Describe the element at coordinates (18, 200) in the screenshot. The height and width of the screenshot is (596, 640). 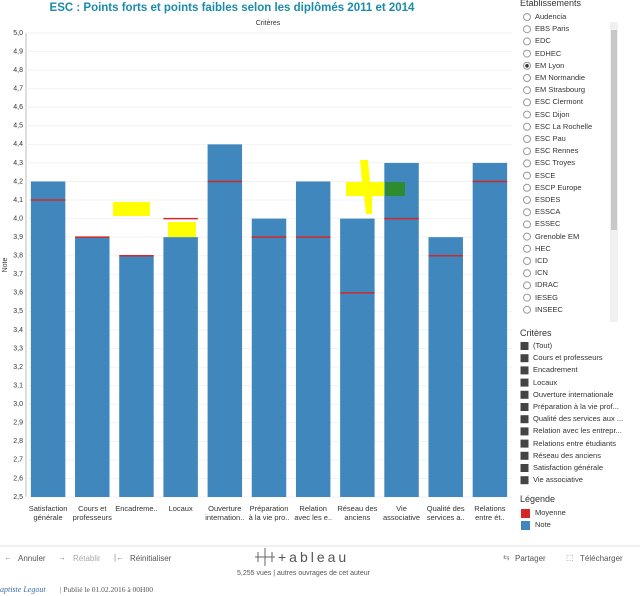
I see `y-tick-label: 4,1` at that location.